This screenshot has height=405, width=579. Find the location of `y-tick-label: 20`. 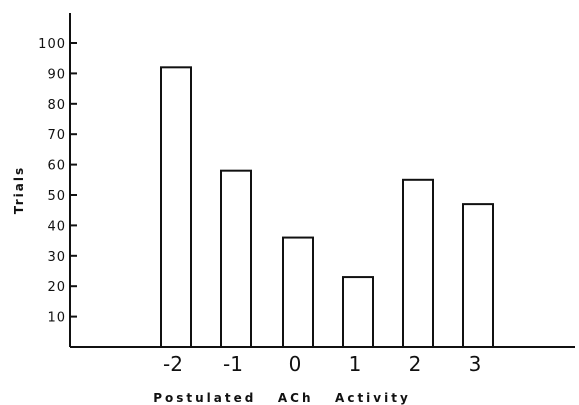

y-tick-label: 20 is located at coordinates (56, 287).